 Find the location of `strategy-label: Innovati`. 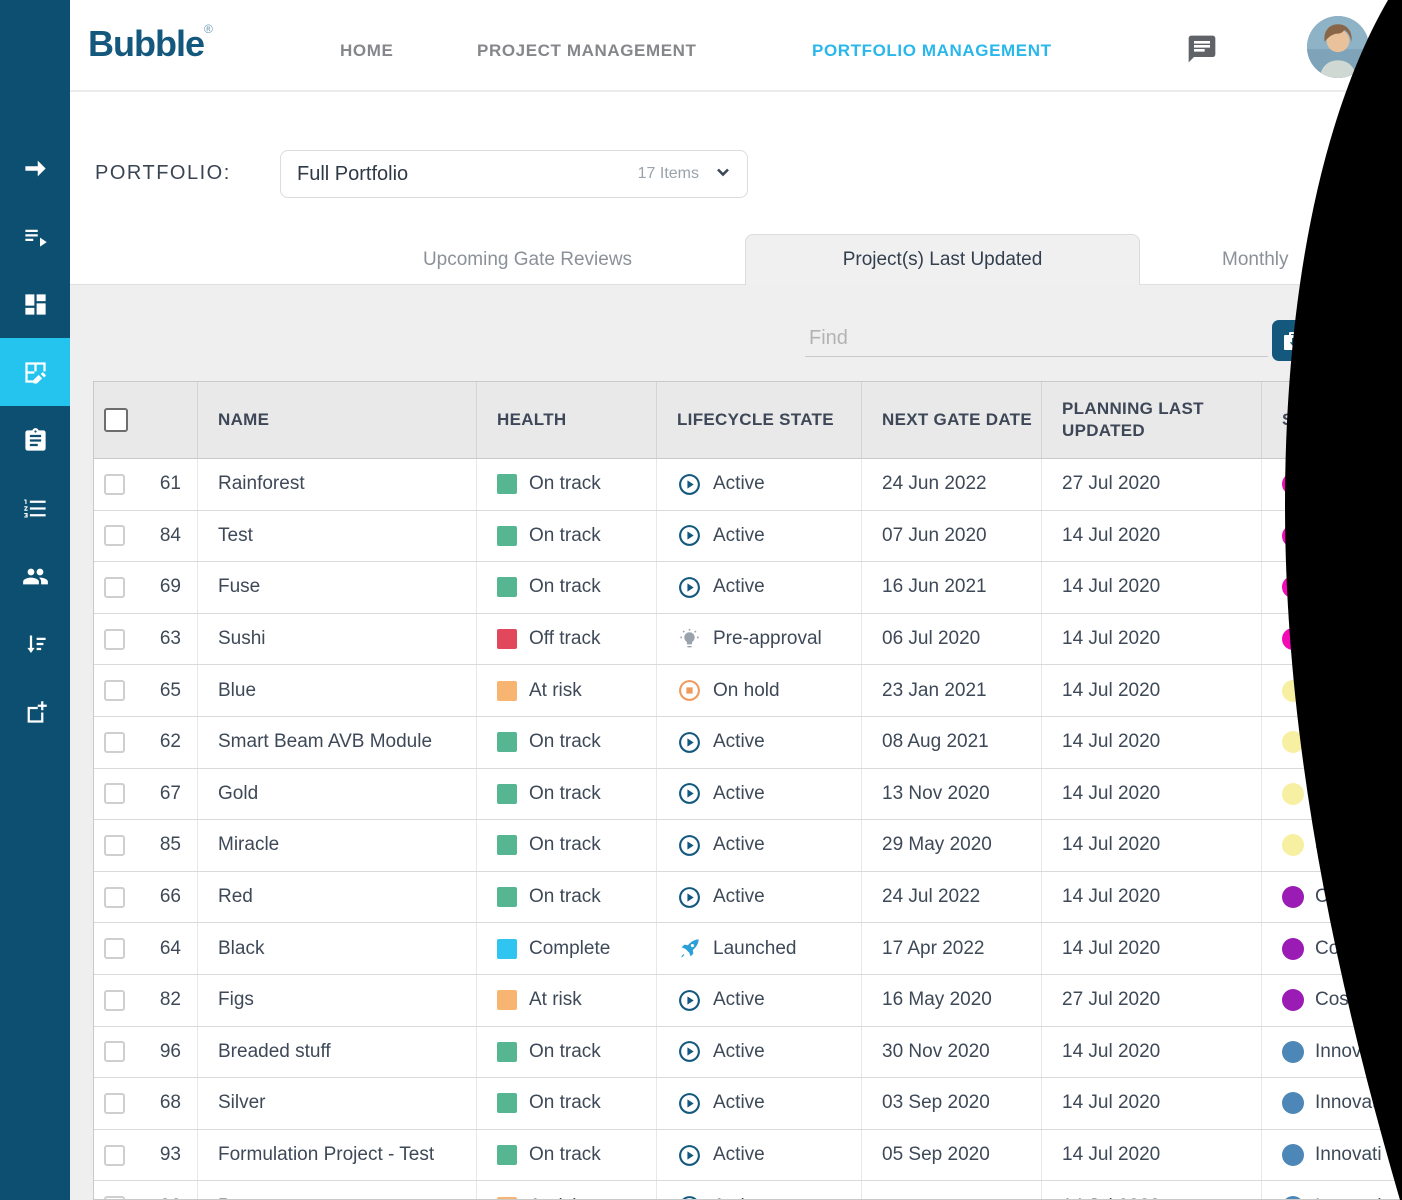

strategy-label: Innovati is located at coordinates (1348, 1155).